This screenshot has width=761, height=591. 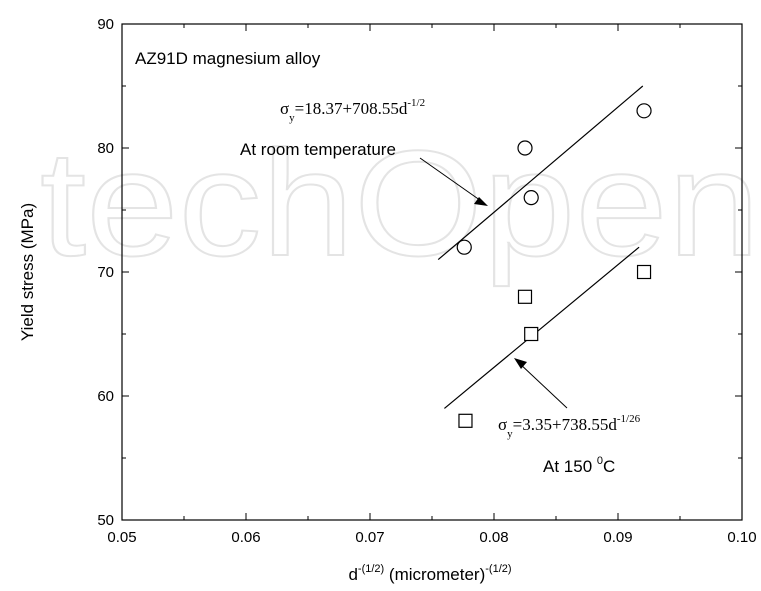 What do you see at coordinates (452, 180) in the screenshot?
I see `room-arrow` at bounding box center [452, 180].